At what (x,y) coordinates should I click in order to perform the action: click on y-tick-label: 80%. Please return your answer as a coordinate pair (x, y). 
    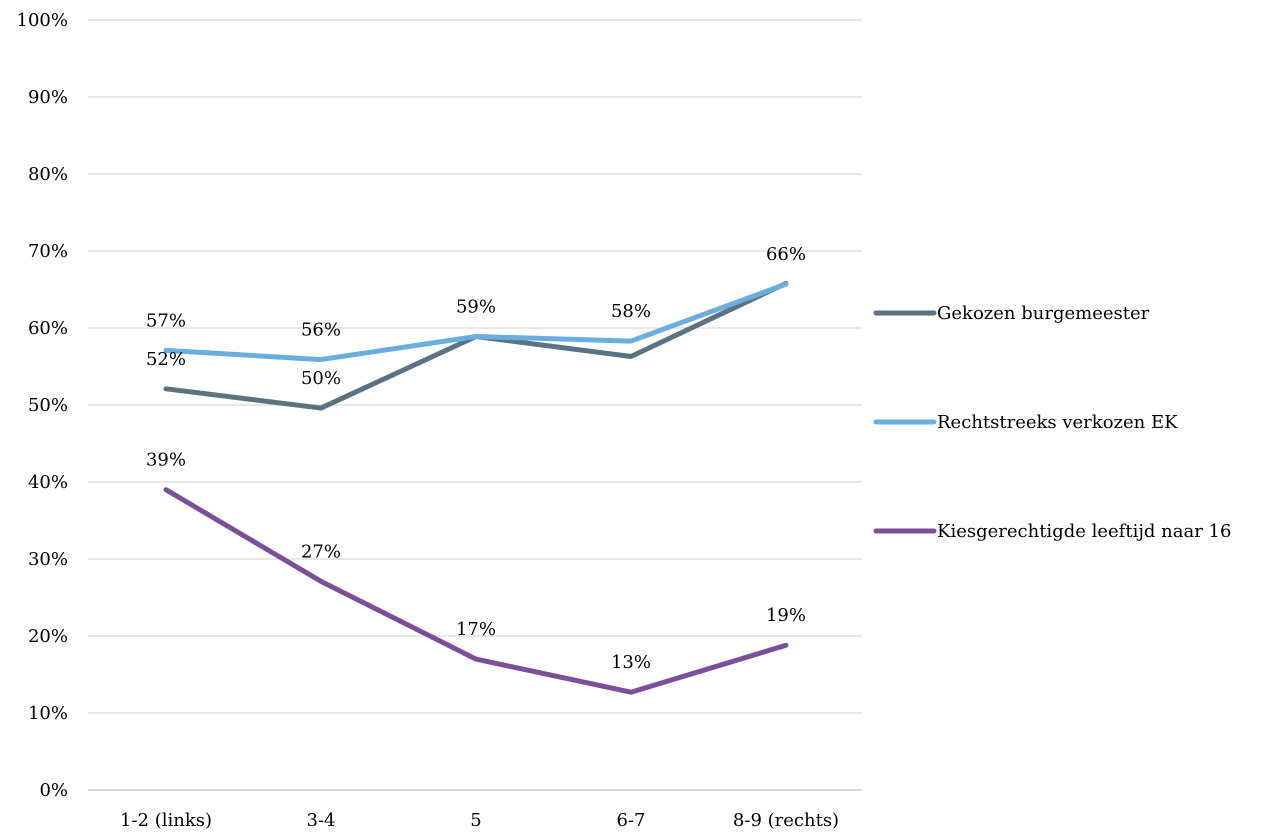
    Looking at the image, I should click on (48, 174).